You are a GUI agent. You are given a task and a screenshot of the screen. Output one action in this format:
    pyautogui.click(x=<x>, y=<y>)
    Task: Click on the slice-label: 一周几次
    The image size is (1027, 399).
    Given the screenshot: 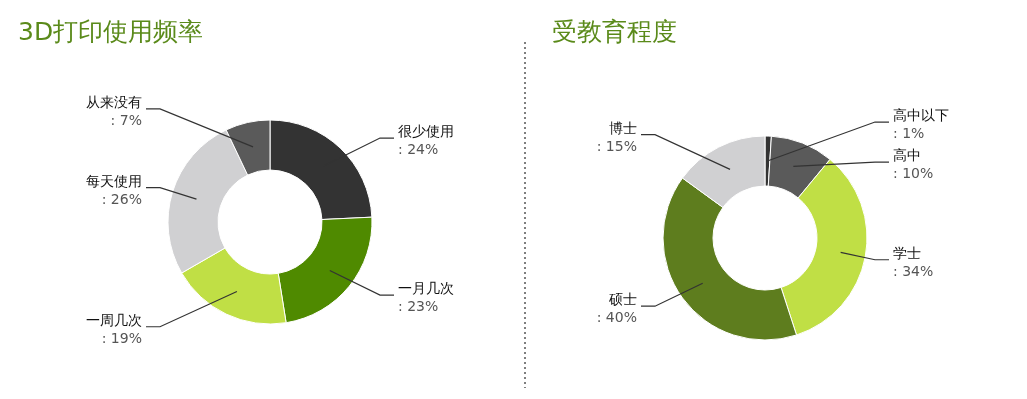 What is the action you would take?
    pyautogui.click(x=114, y=319)
    